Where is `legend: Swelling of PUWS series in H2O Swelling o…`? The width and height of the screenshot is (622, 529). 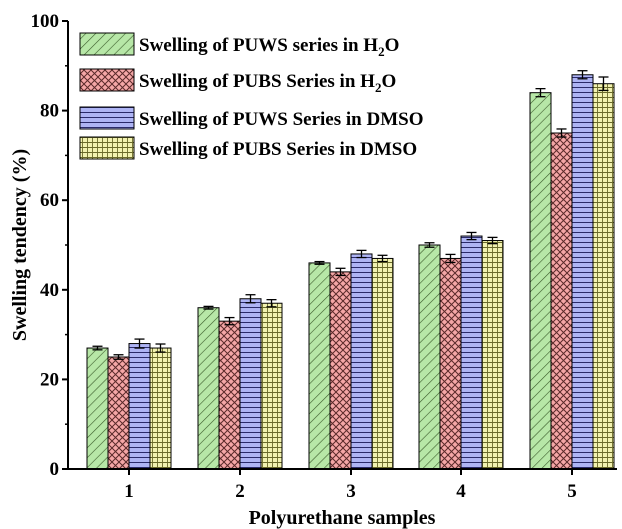
legend: Swelling of PUWS series in H2O Swelling o… is located at coordinates (251, 96).